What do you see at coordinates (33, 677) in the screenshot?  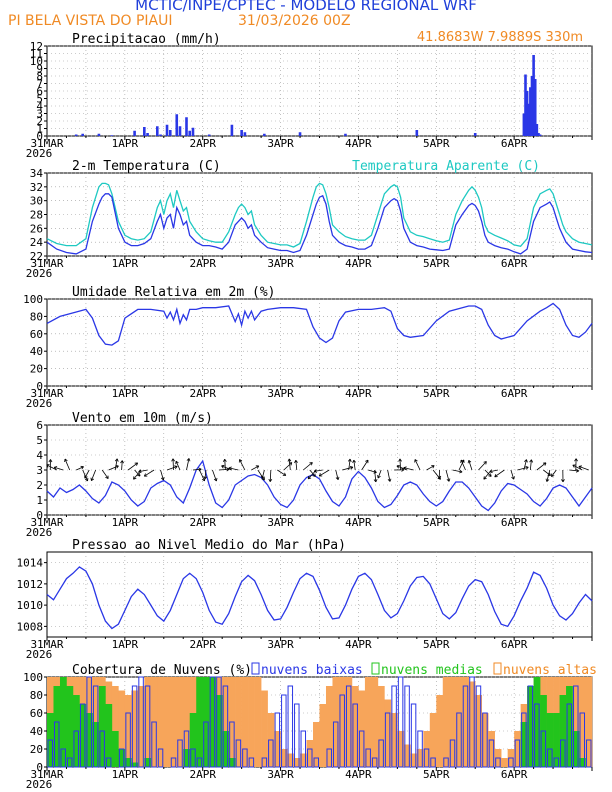 I see `clouds-ytick-label: 100` at bounding box center [33, 677].